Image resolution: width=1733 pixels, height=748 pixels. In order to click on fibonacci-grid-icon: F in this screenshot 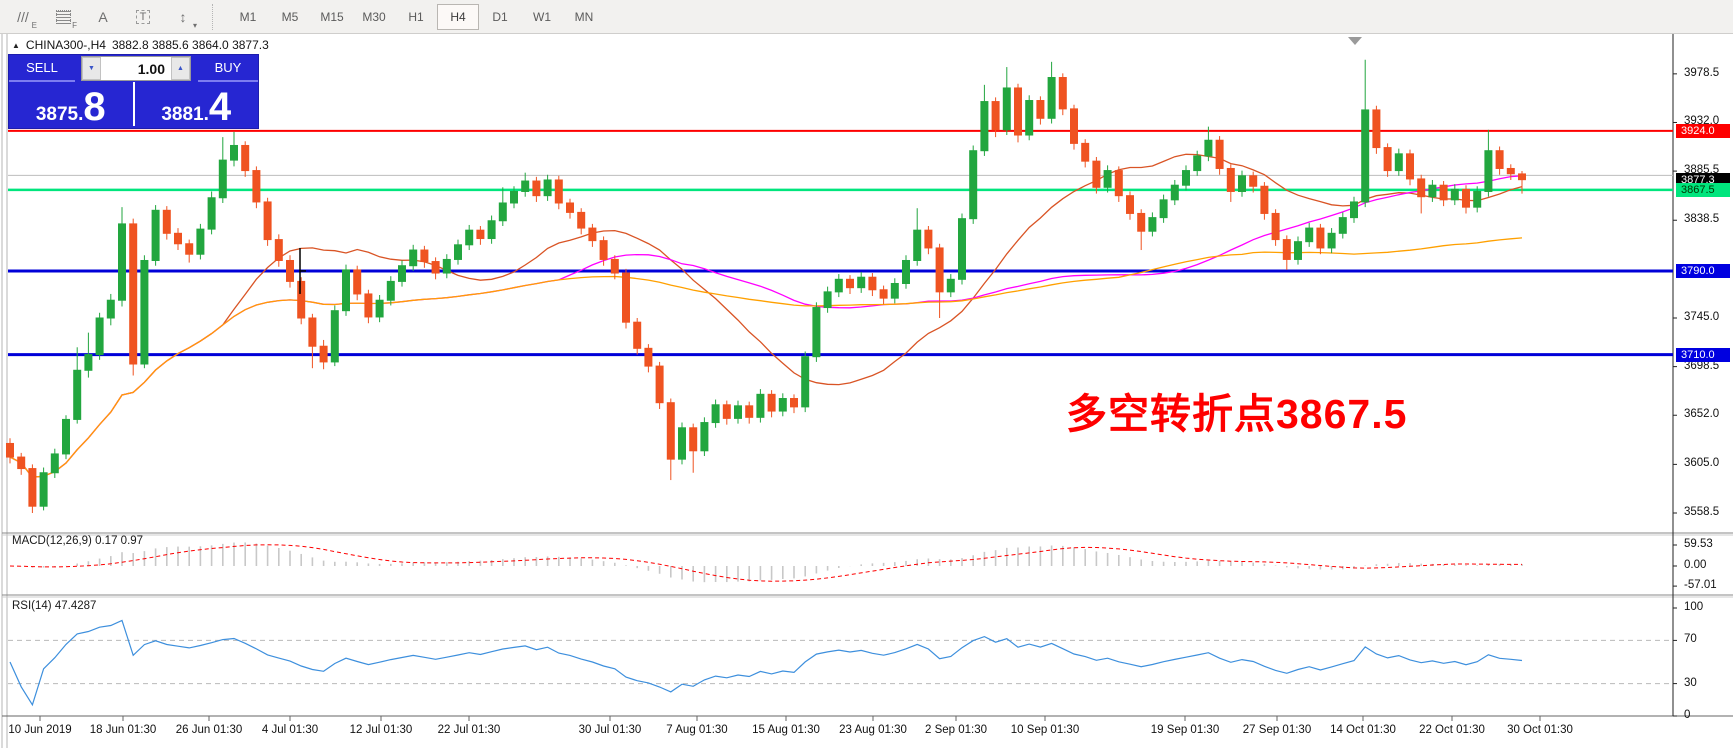, I will do `click(63, 17)`.